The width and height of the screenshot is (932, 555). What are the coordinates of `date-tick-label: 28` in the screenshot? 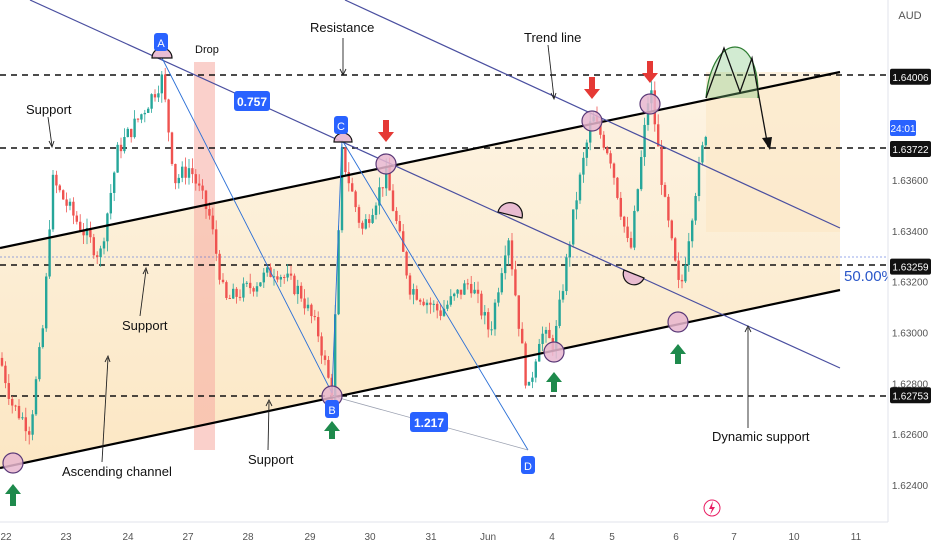 It's located at (248, 537).